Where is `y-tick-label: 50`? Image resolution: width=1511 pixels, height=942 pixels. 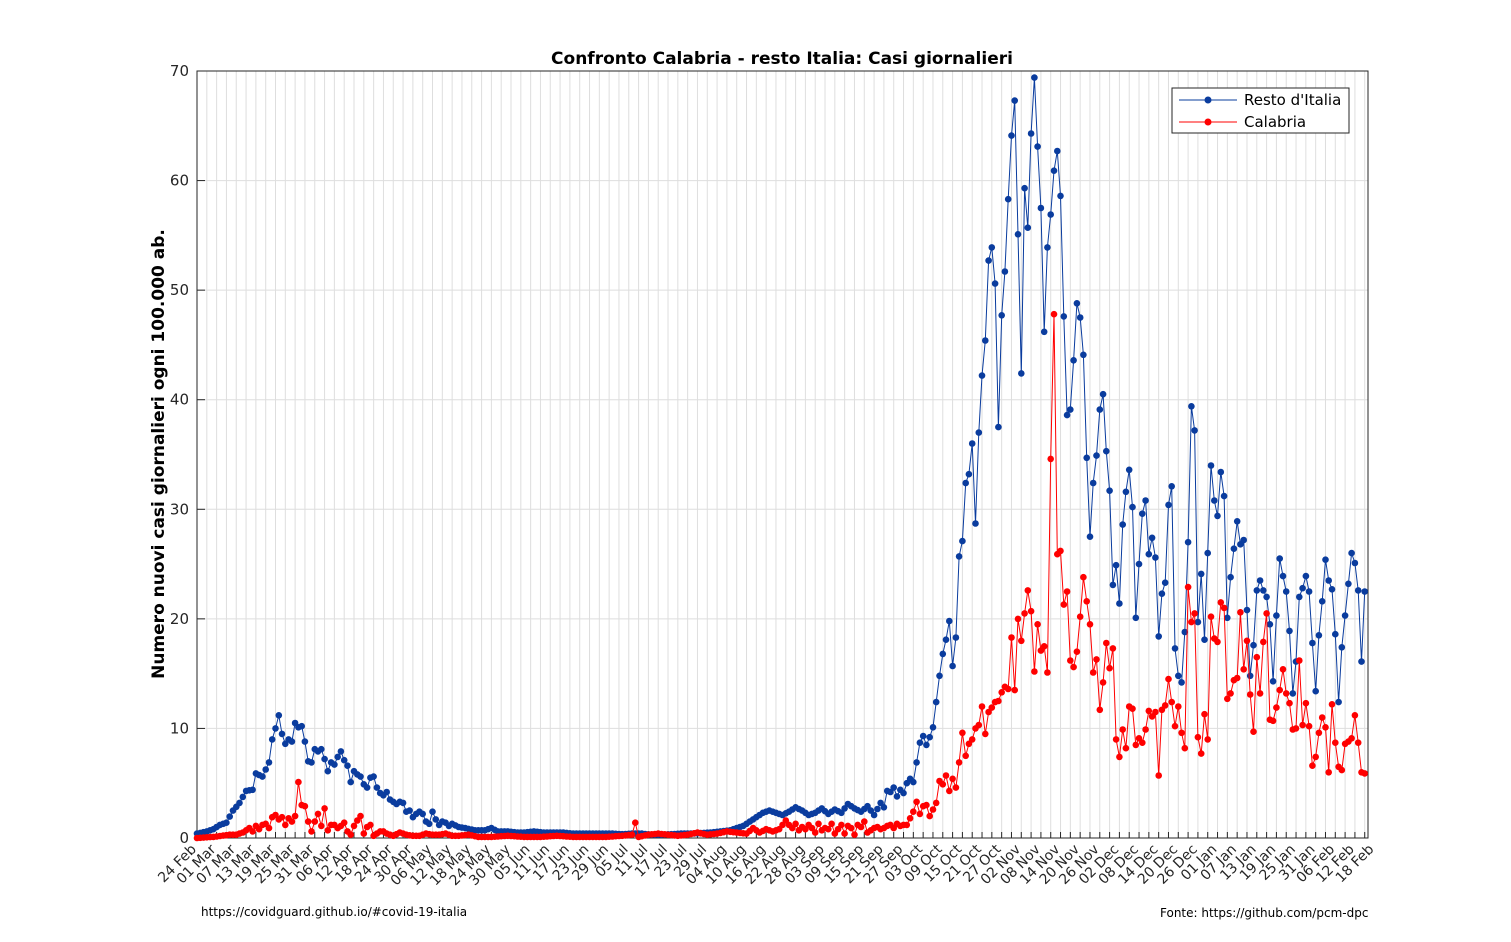
y-tick-label: 50 is located at coordinates (179, 290).